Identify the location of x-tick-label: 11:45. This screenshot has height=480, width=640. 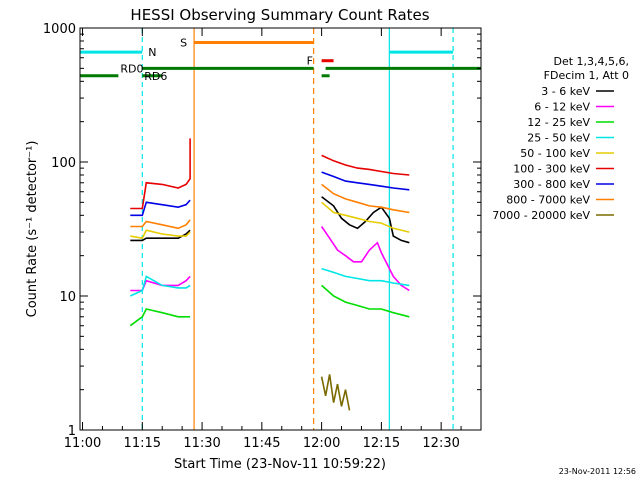
(261, 443).